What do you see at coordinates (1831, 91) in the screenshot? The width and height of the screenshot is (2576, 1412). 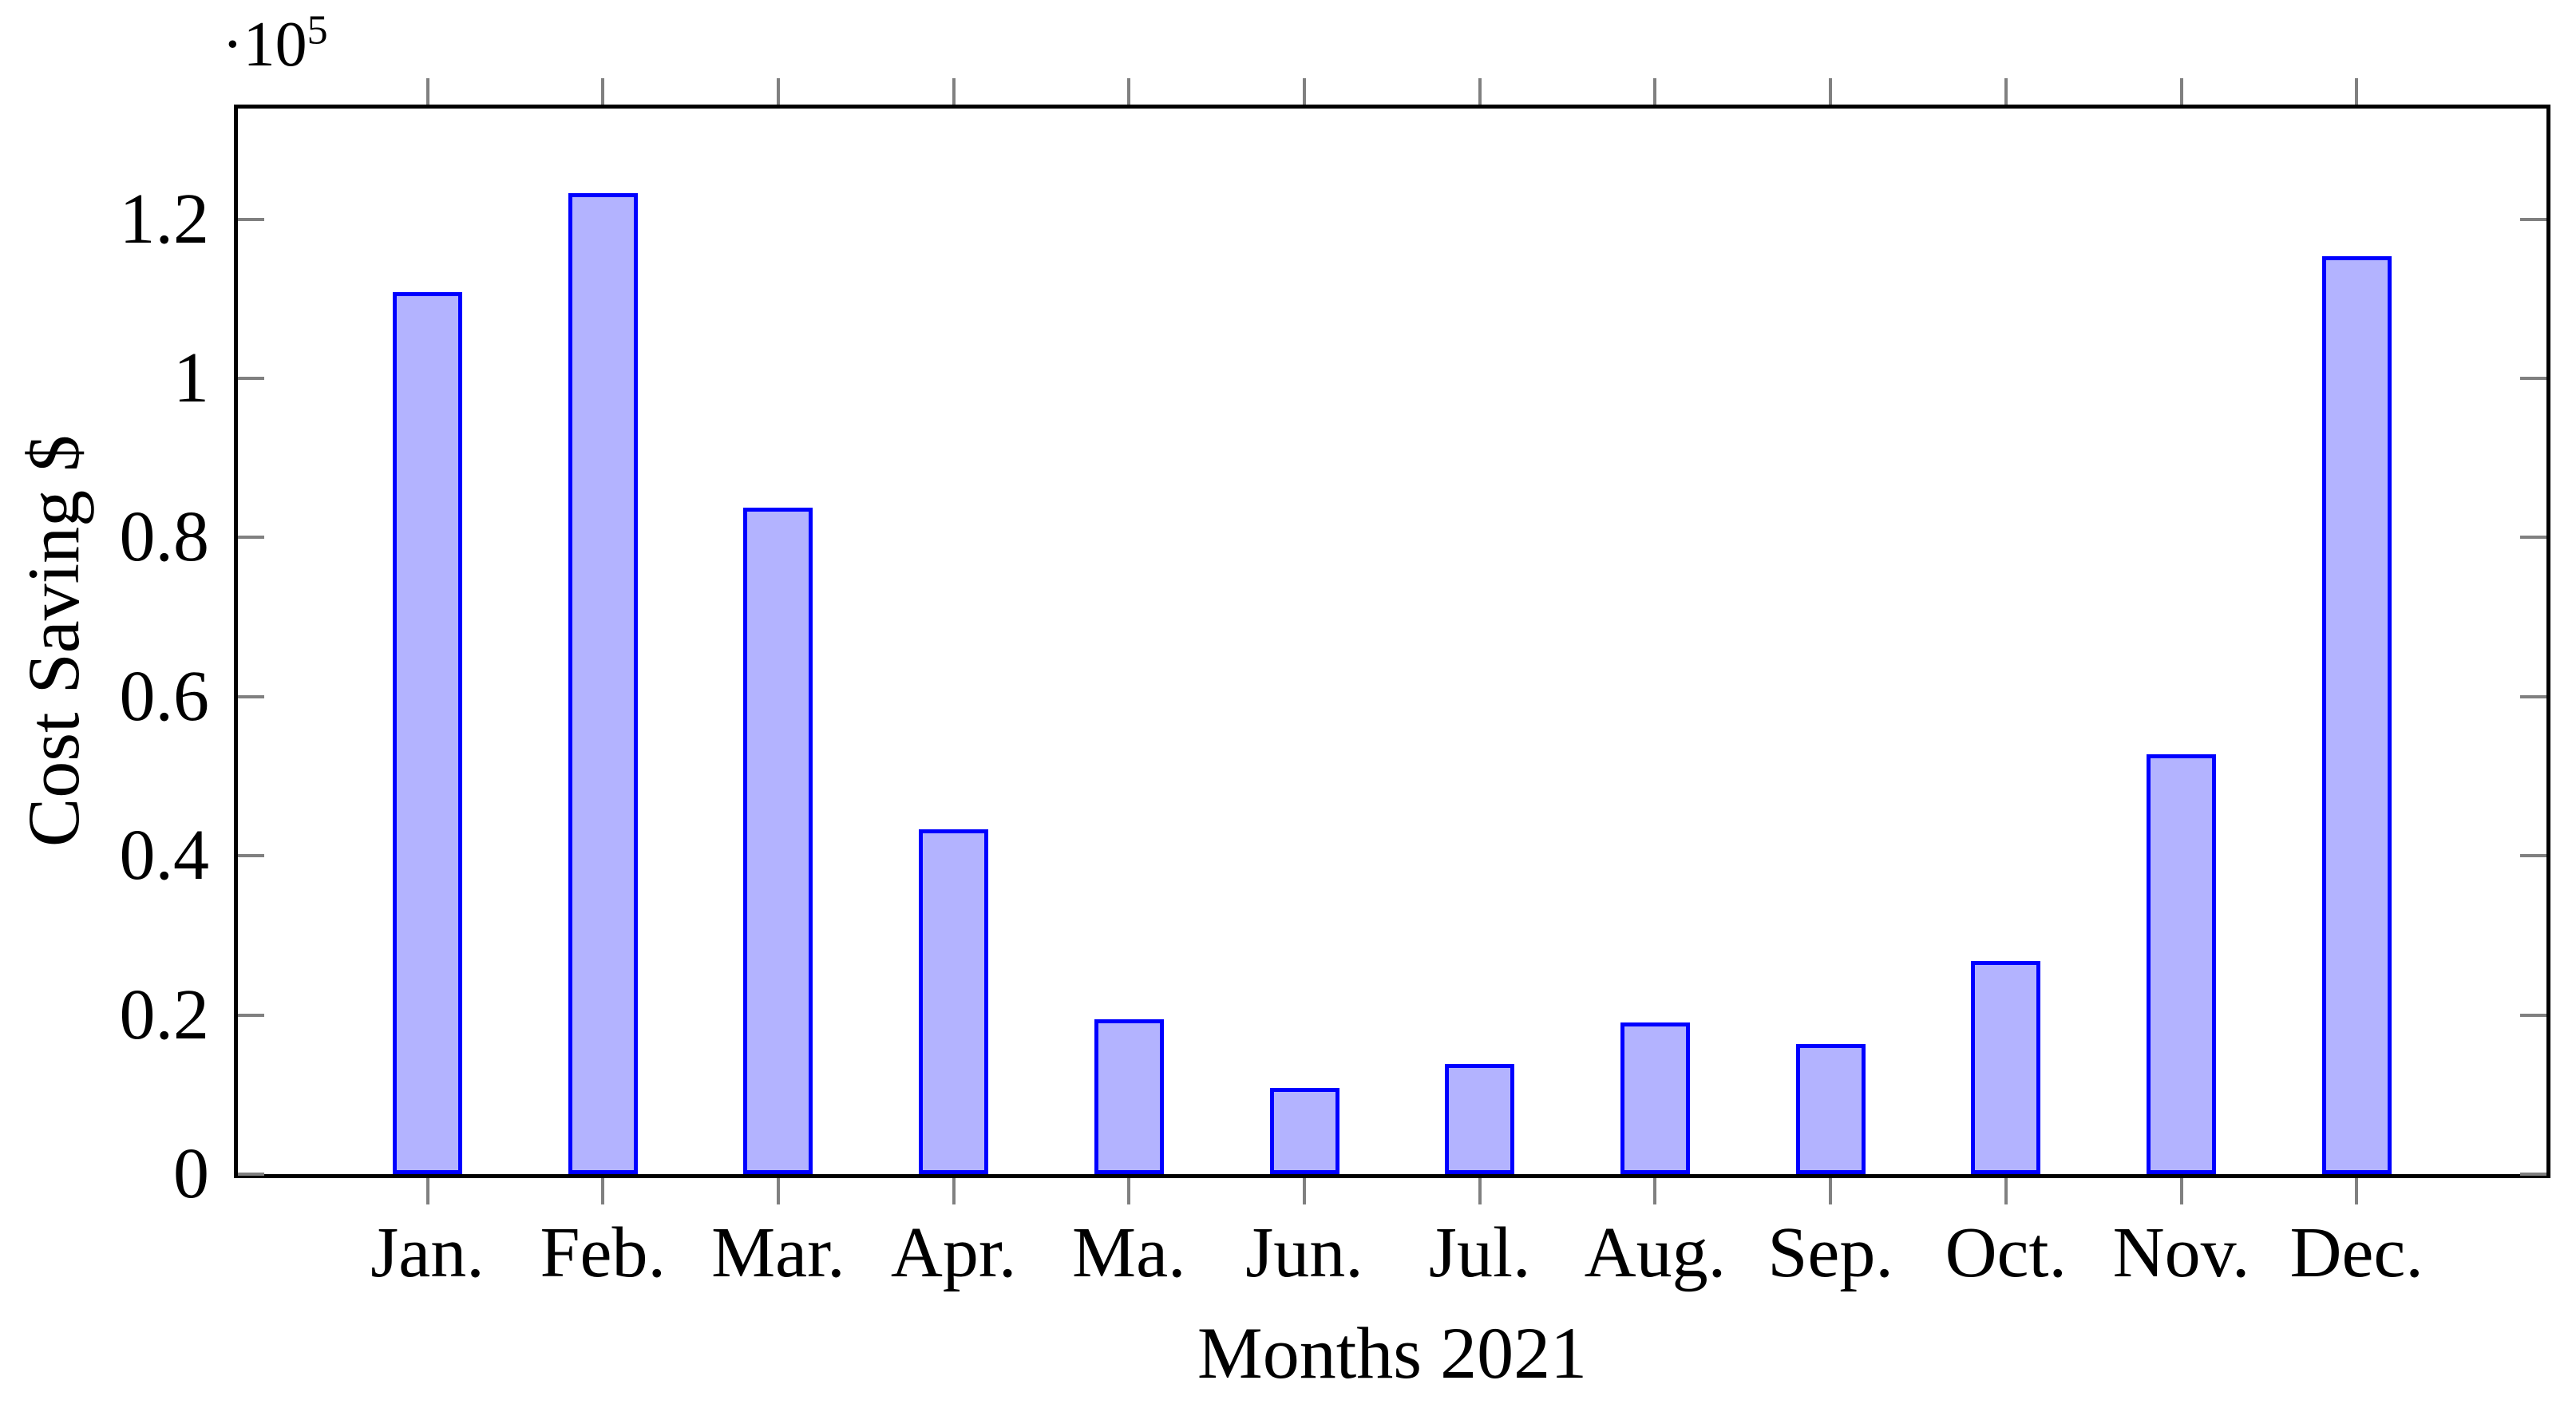 I see `x-tick-top-sep` at bounding box center [1831, 91].